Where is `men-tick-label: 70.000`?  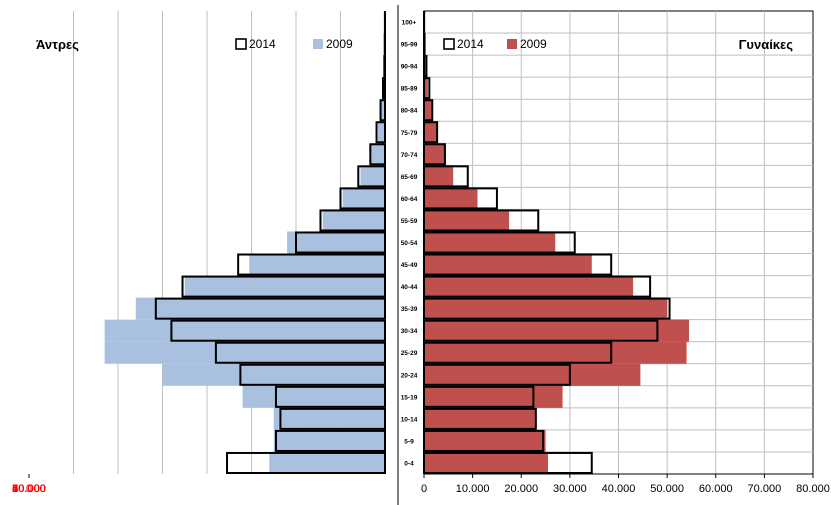
men-tick-label: 70.000 is located at coordinates (29, 489).